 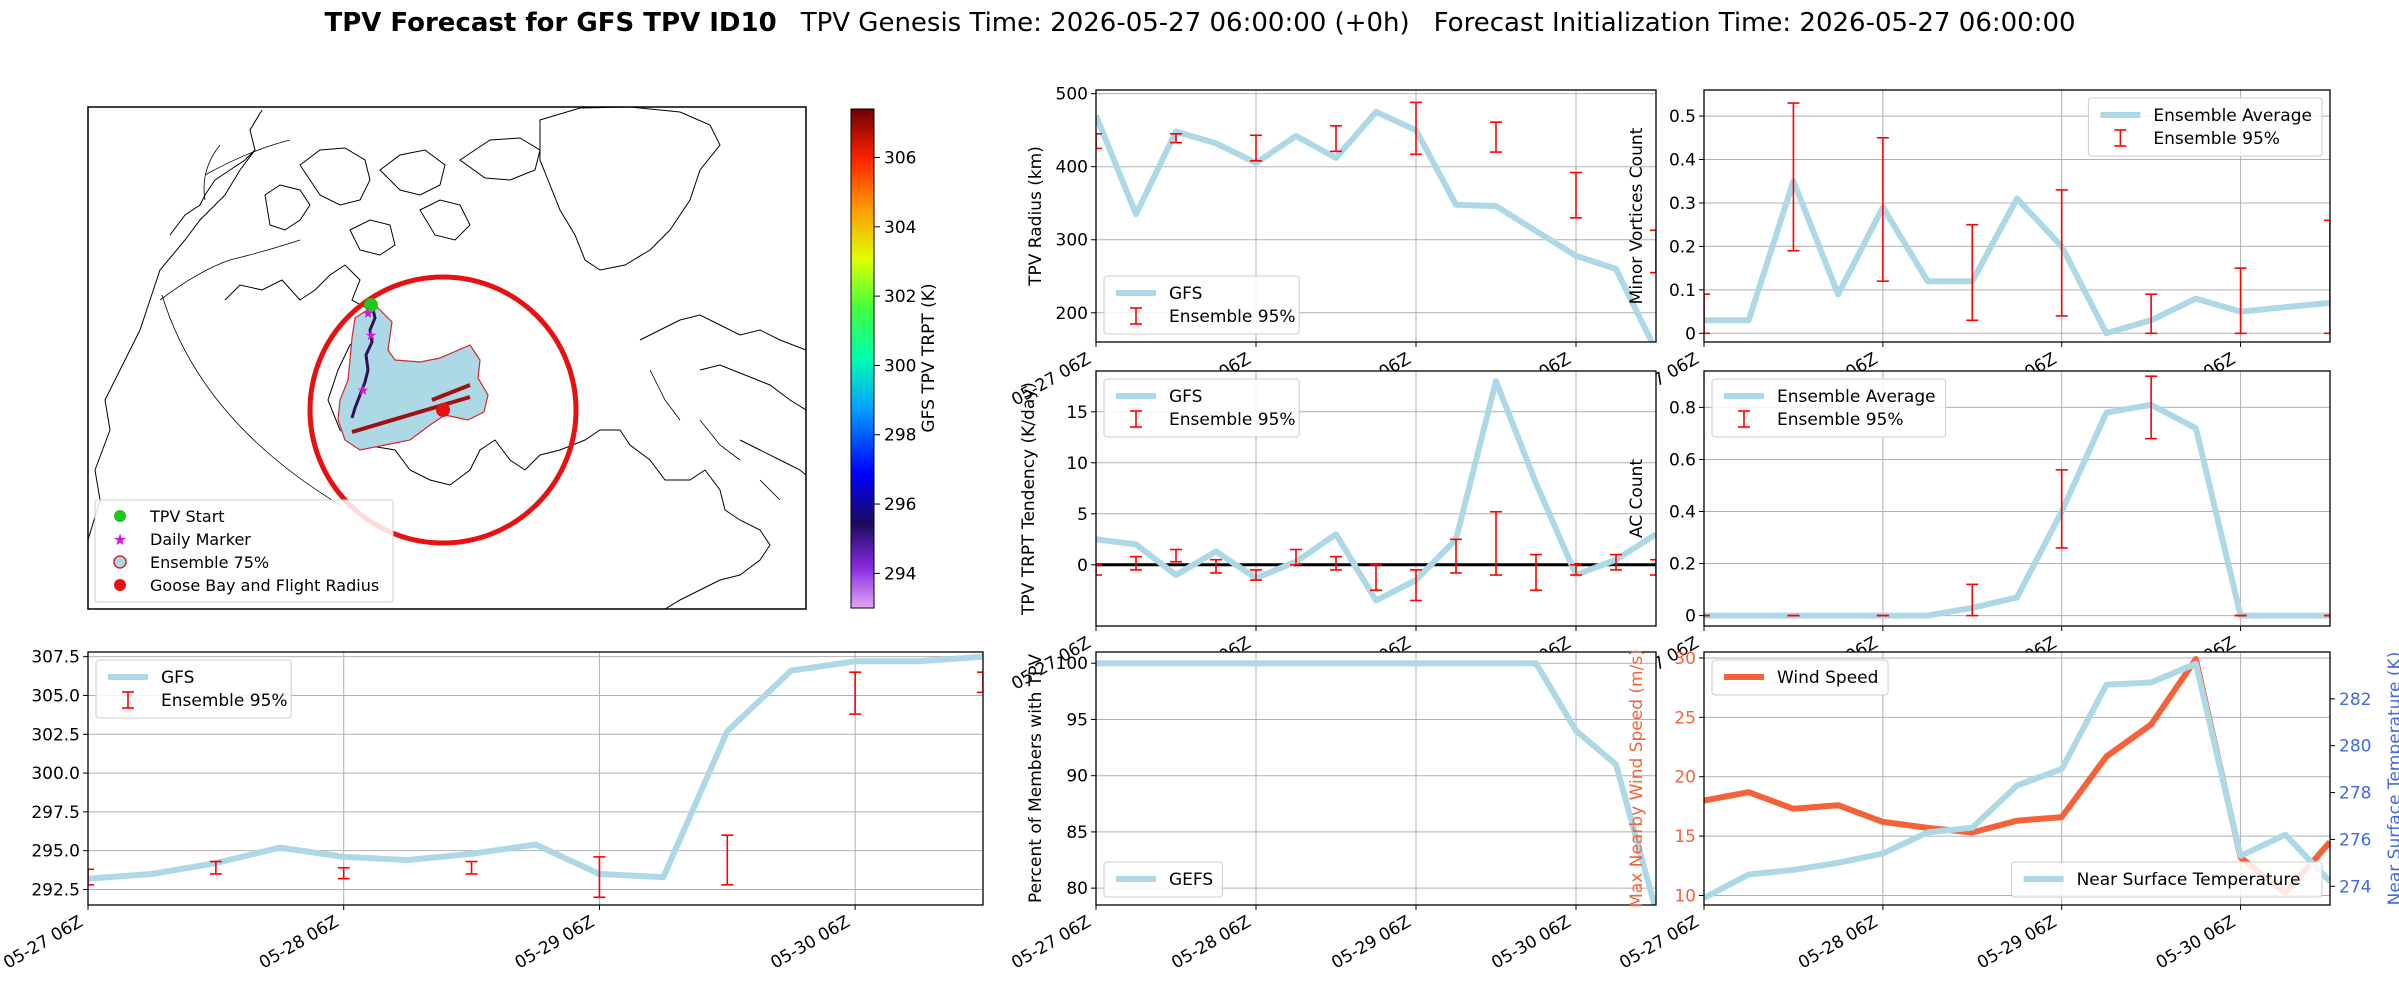 I want to click on y-axis-label: TPV TRPT Tendency (K/day), so click(x=1029, y=499).